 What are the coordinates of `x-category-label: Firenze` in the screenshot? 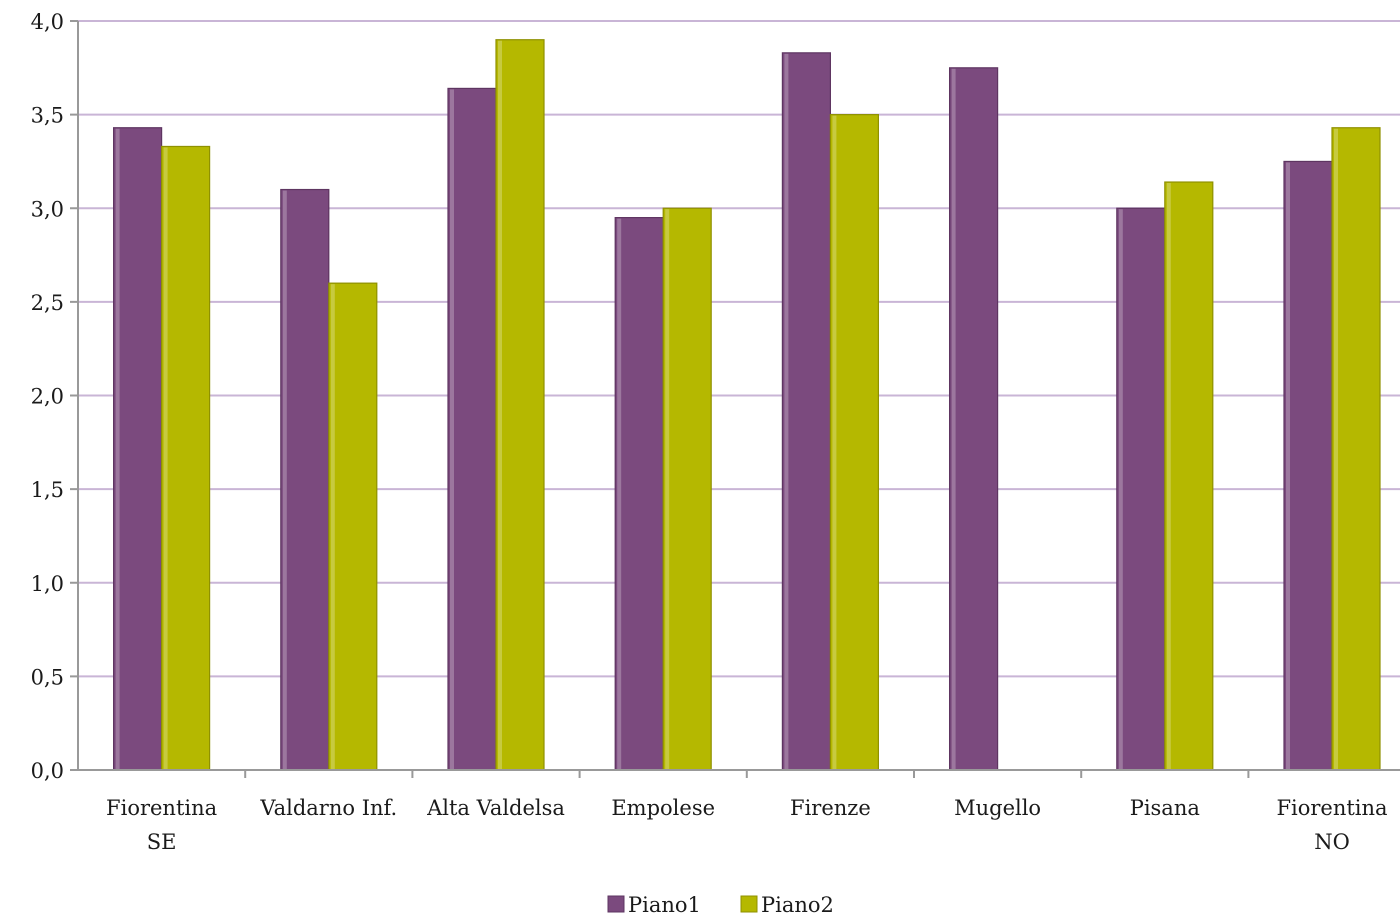 It's located at (830, 808).